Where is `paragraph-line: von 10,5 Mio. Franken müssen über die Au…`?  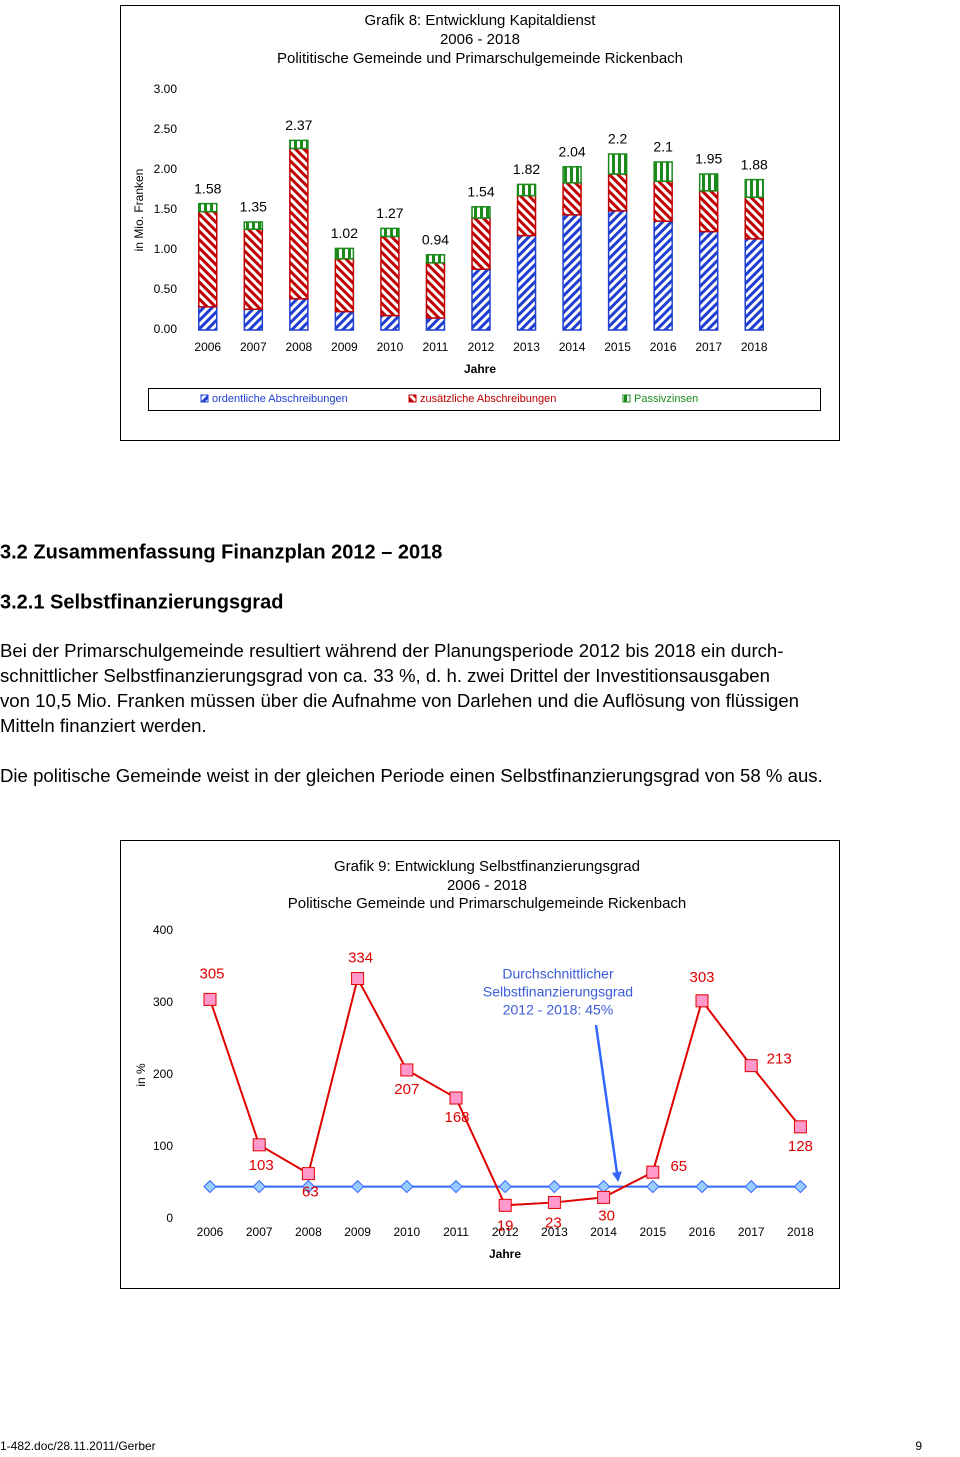
paragraph-line: von 10,5 Mio. Franken müssen über die Au… is located at coordinates (399, 700).